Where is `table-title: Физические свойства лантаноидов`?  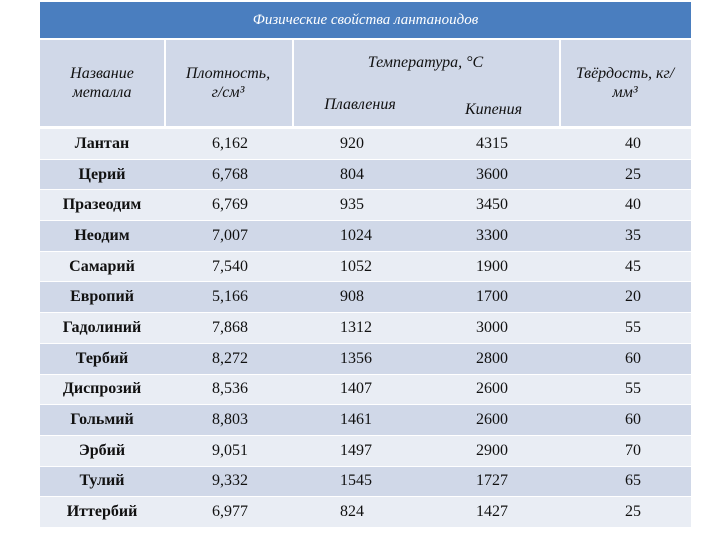 table-title: Физические свойства лантаноидов is located at coordinates (365, 21).